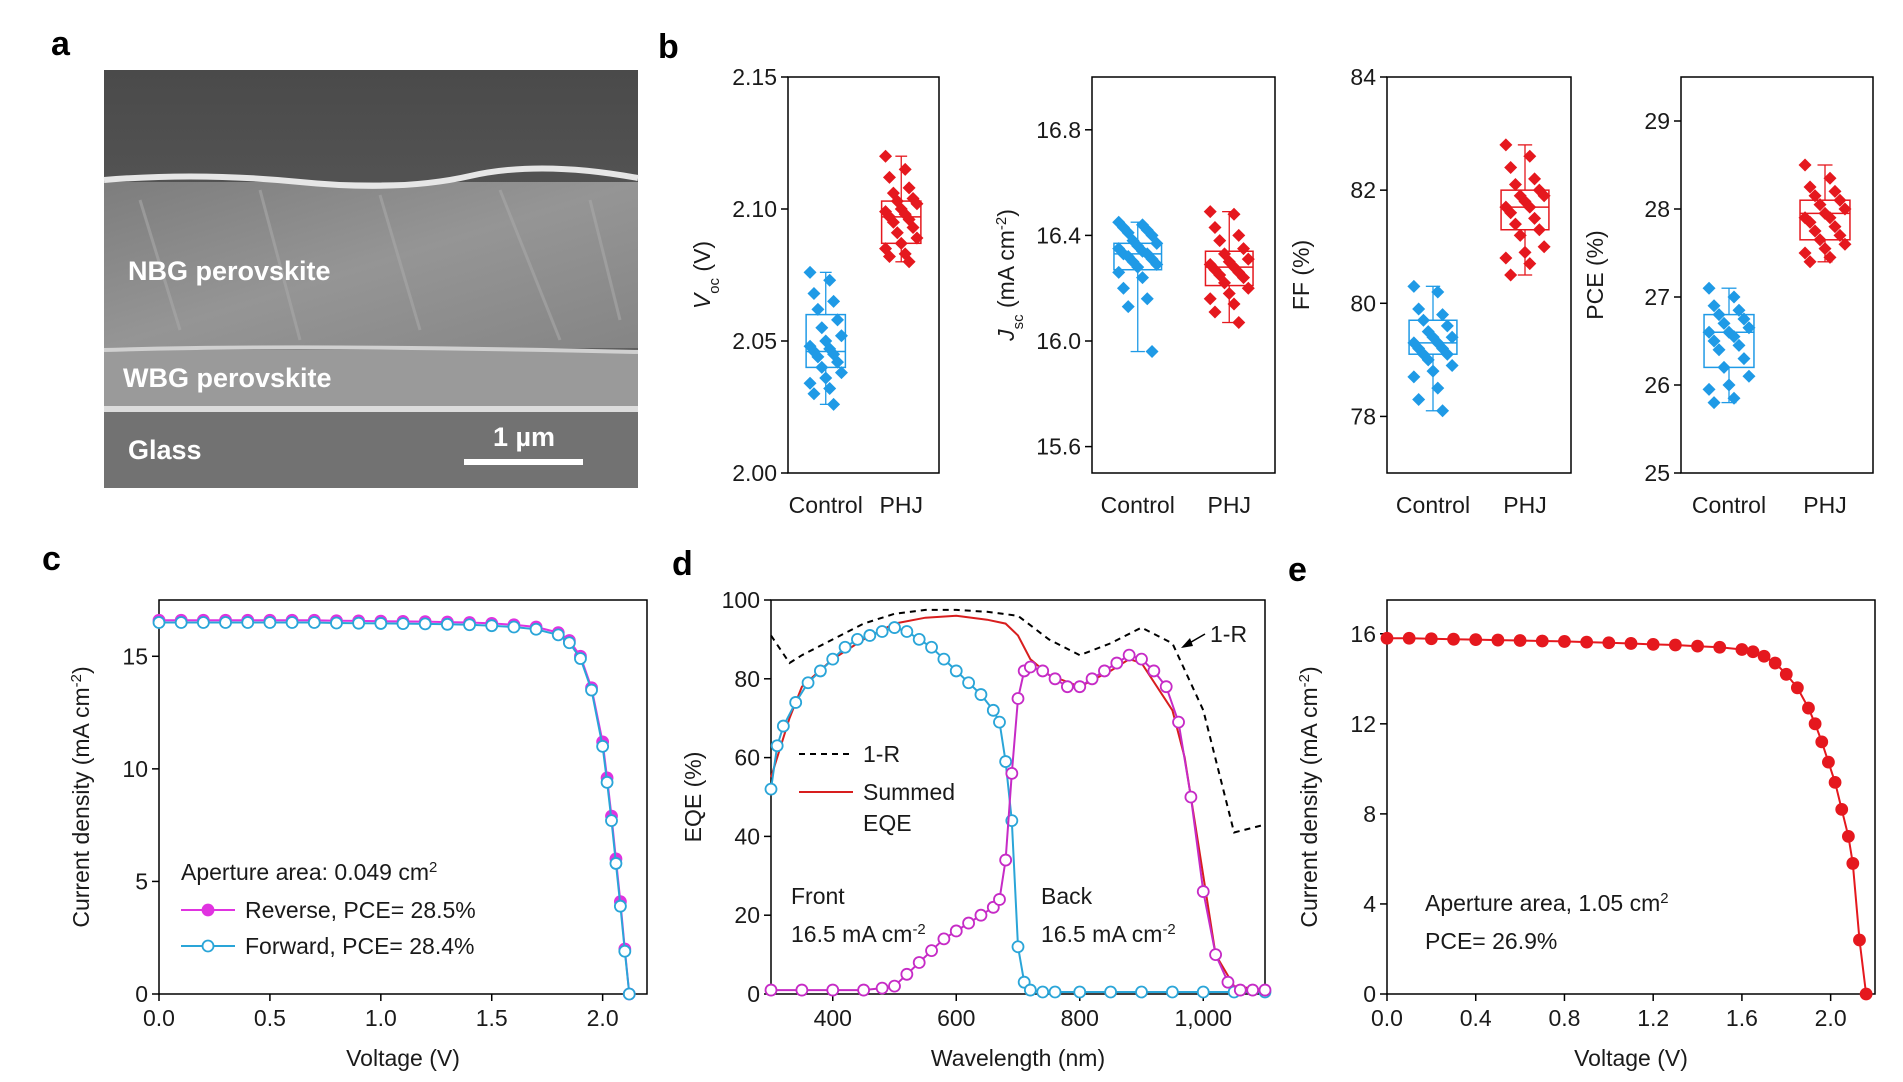 The width and height of the screenshot is (1903, 1082). Describe the element at coordinates (1309, 807) in the screenshot. I see `y-axis-label-part: Current density (mA cm` at that location.